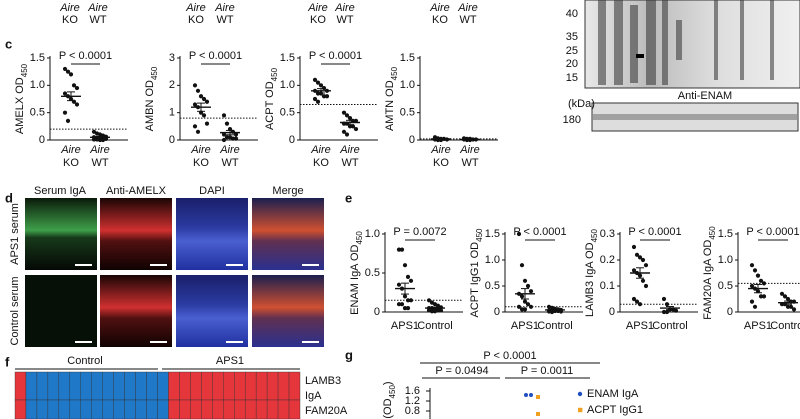  I want to click on y-axis-label: AMELX OD450, so click(21, 98).